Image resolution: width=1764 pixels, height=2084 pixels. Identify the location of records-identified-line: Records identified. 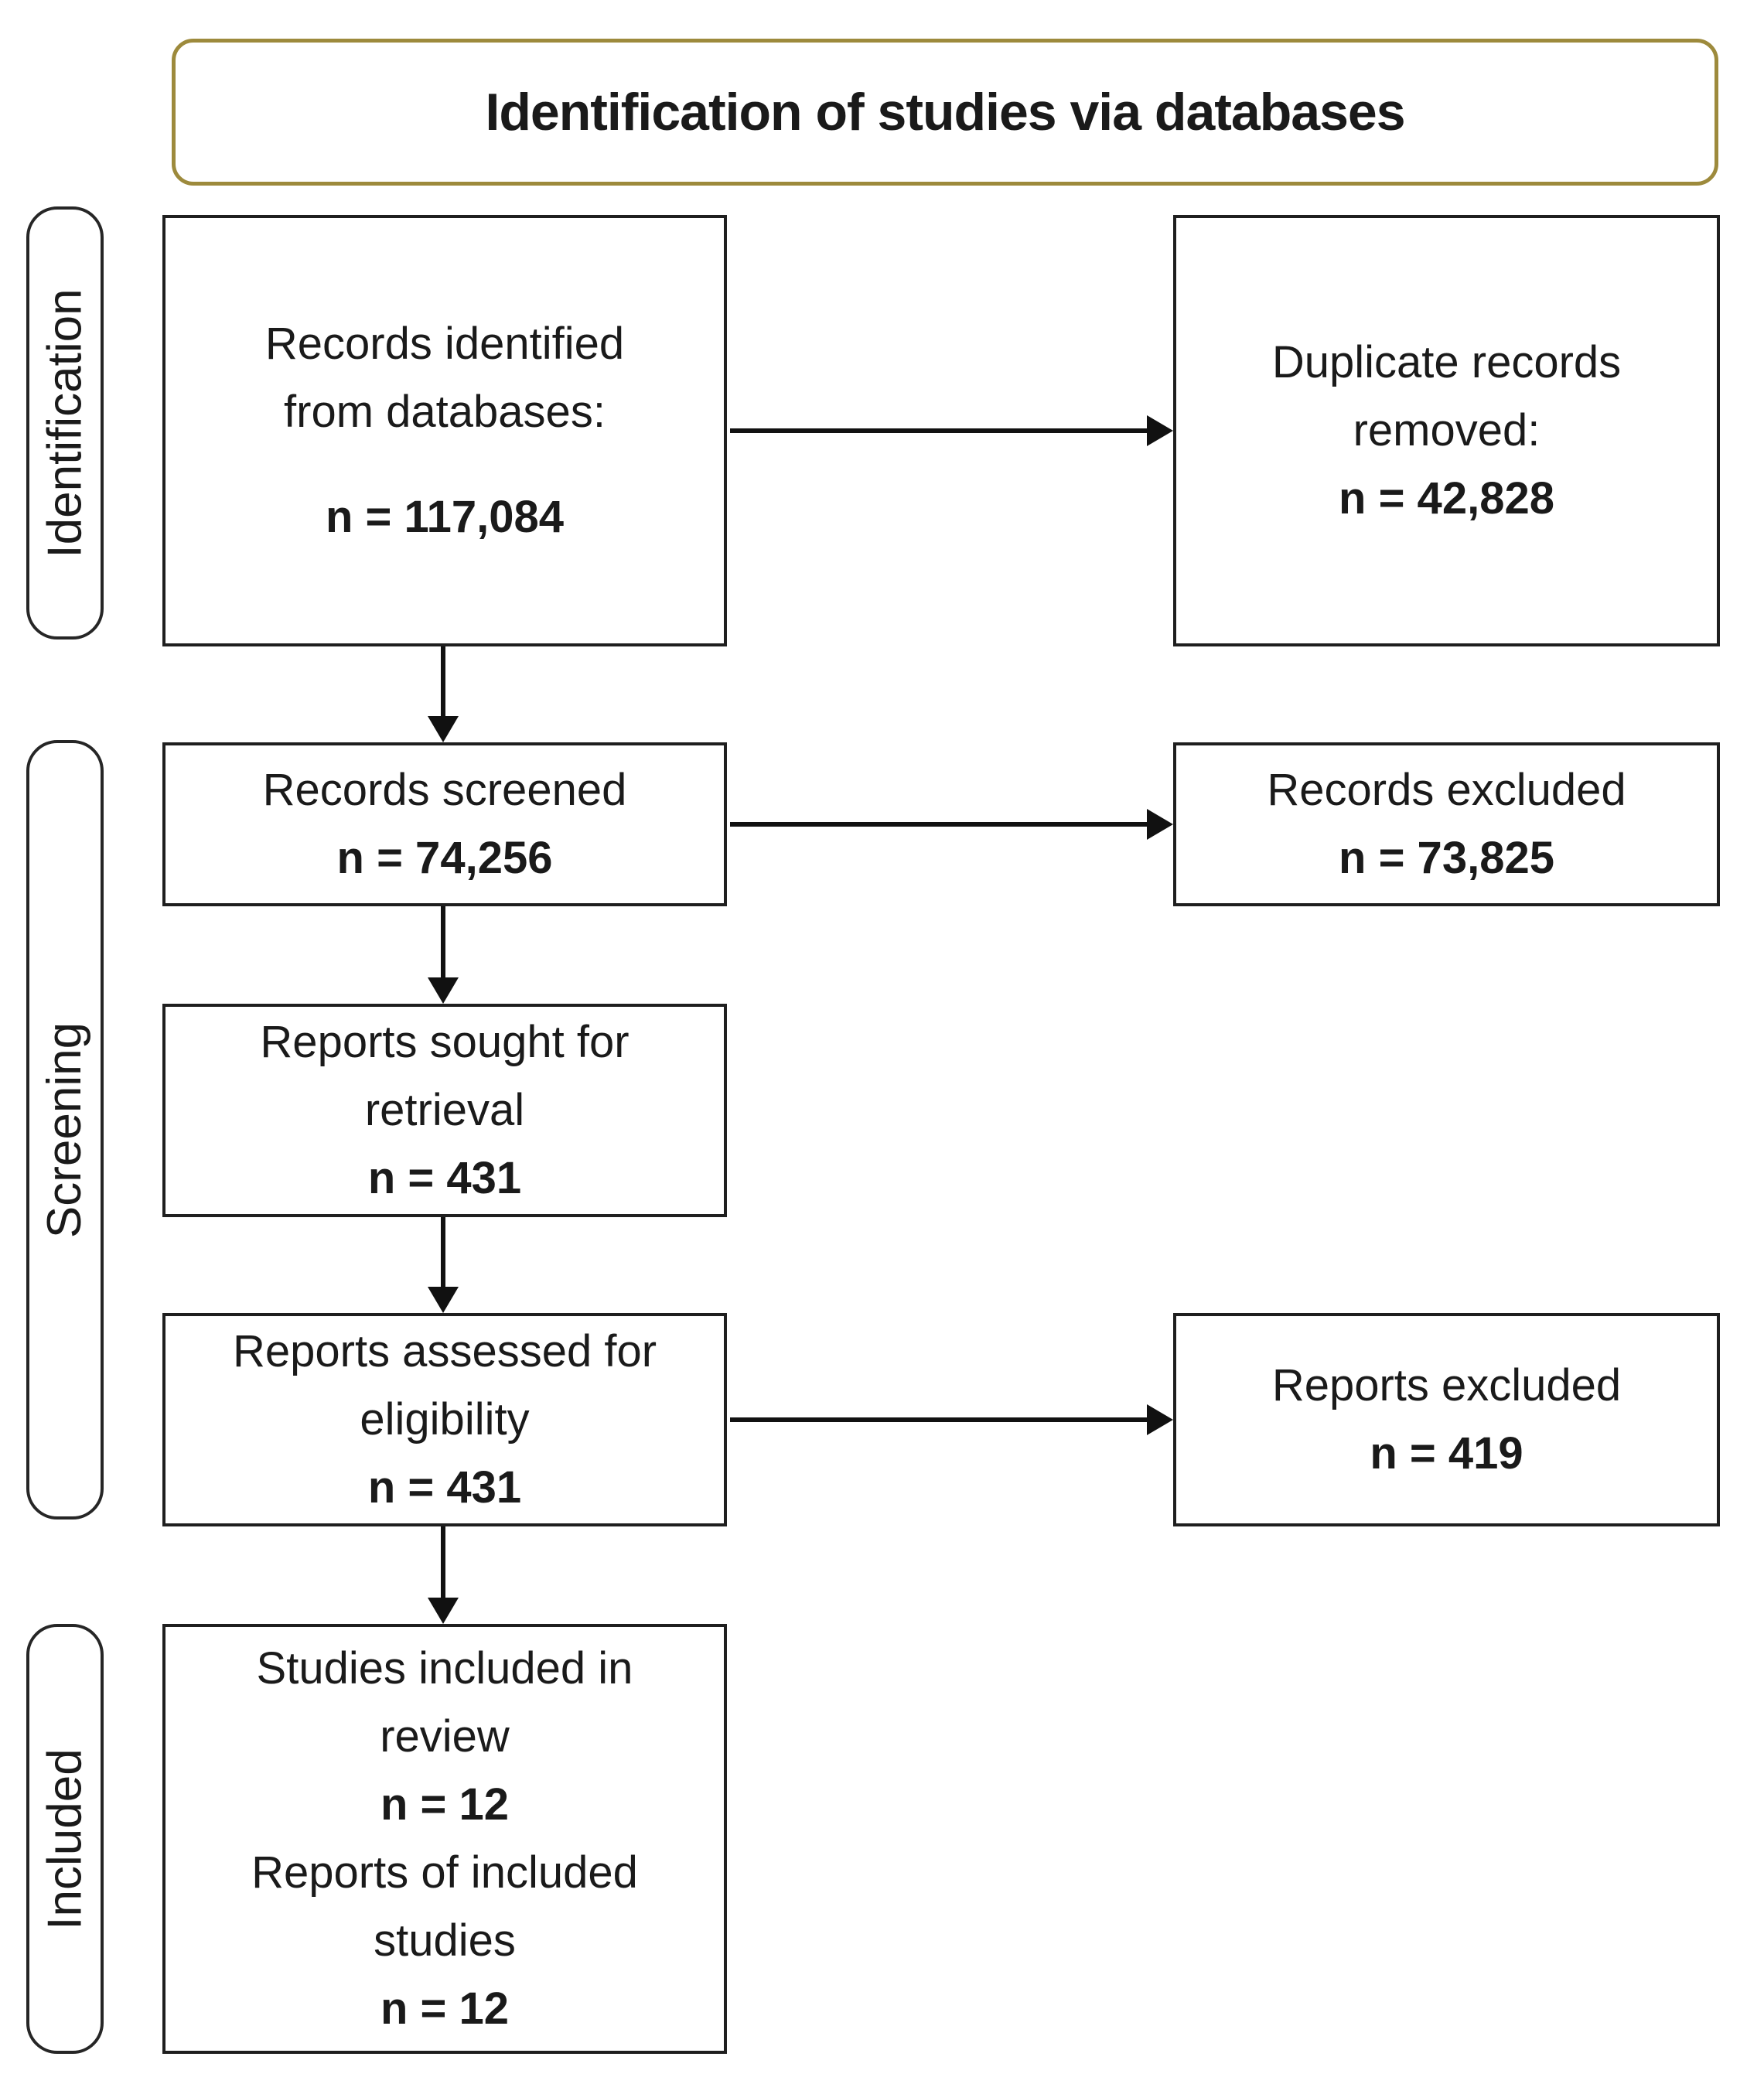
(444, 343).